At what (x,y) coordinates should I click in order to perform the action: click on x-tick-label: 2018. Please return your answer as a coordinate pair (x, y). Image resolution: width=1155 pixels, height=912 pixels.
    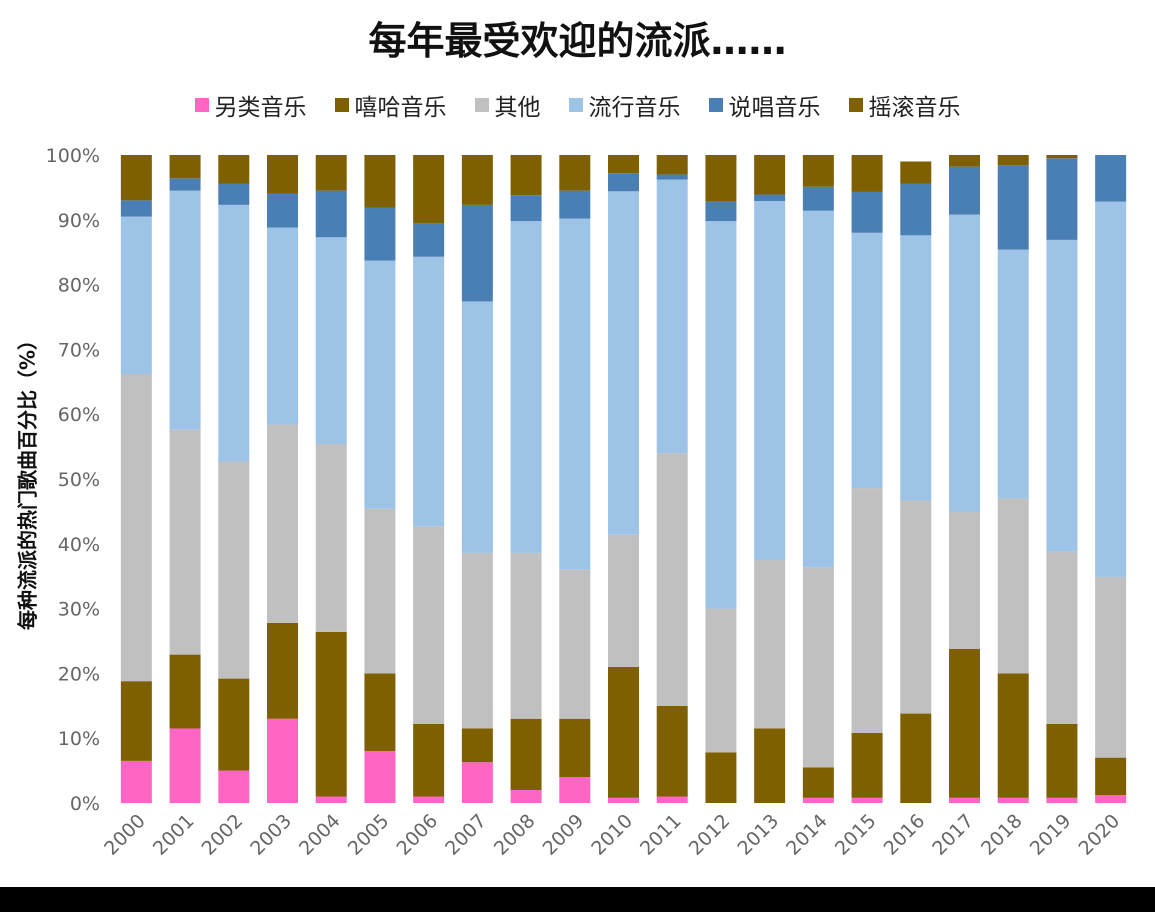
    Looking at the image, I should click on (1002, 835).